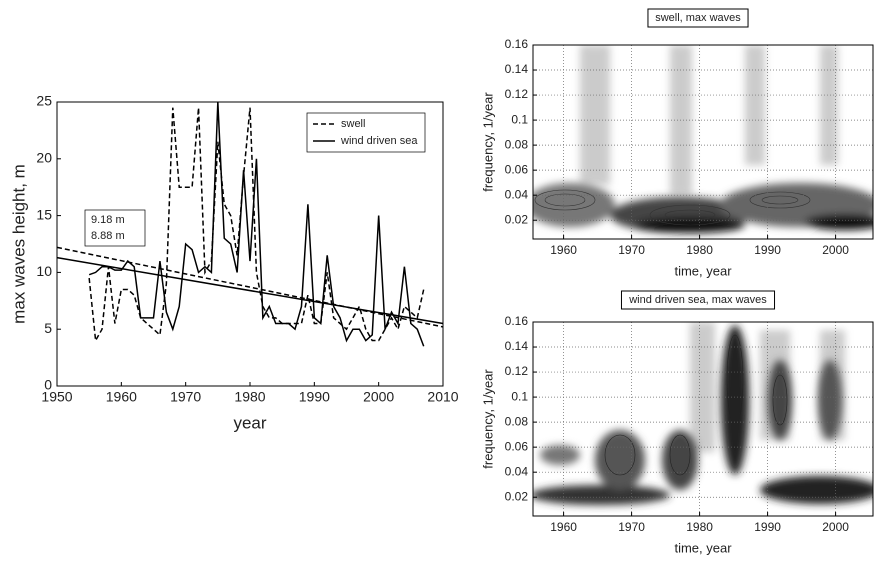 This screenshot has width=874, height=567. What do you see at coordinates (353, 124) in the screenshot?
I see `legend-label: swell` at bounding box center [353, 124].